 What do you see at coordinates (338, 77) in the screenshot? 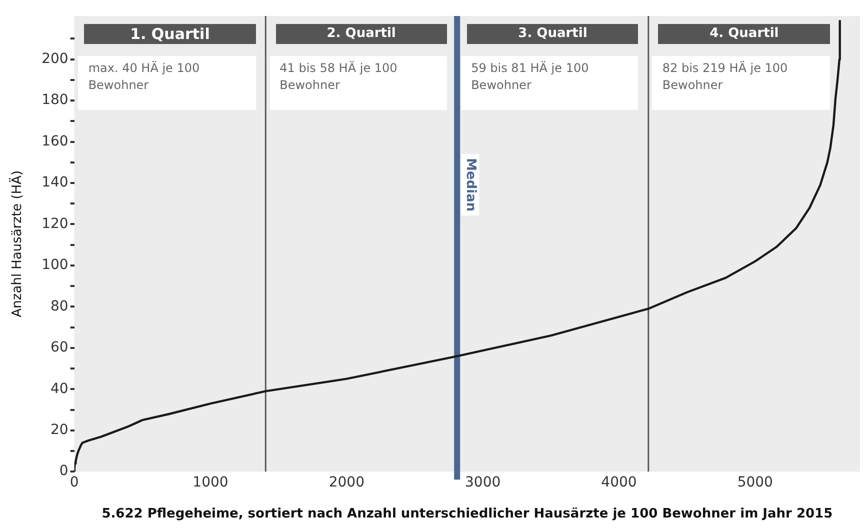
I see `annotation: 41 bis 58 HÄ je 100 Bewohner` at bounding box center [338, 77].